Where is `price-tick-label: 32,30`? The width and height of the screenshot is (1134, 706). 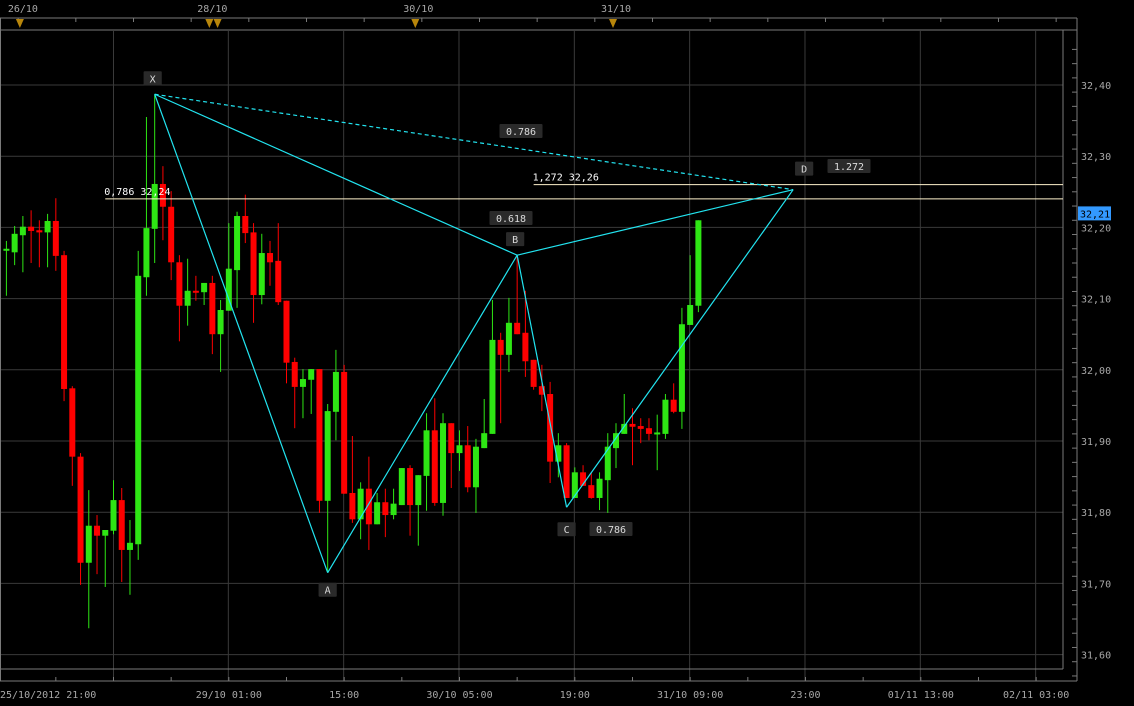 price-tick-label: 32,30 is located at coordinates (1096, 157).